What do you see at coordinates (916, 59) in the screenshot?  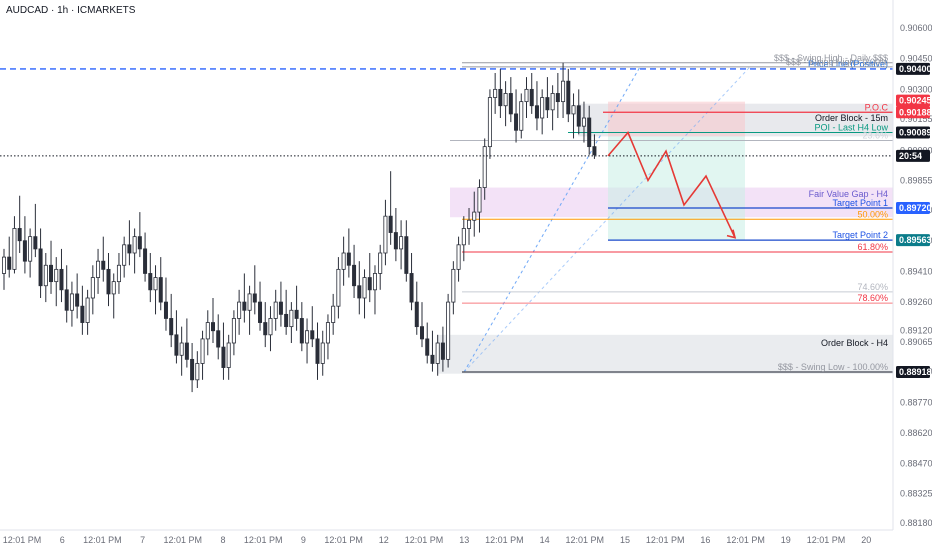 I see `y-tick-label: 0.90450` at bounding box center [916, 59].